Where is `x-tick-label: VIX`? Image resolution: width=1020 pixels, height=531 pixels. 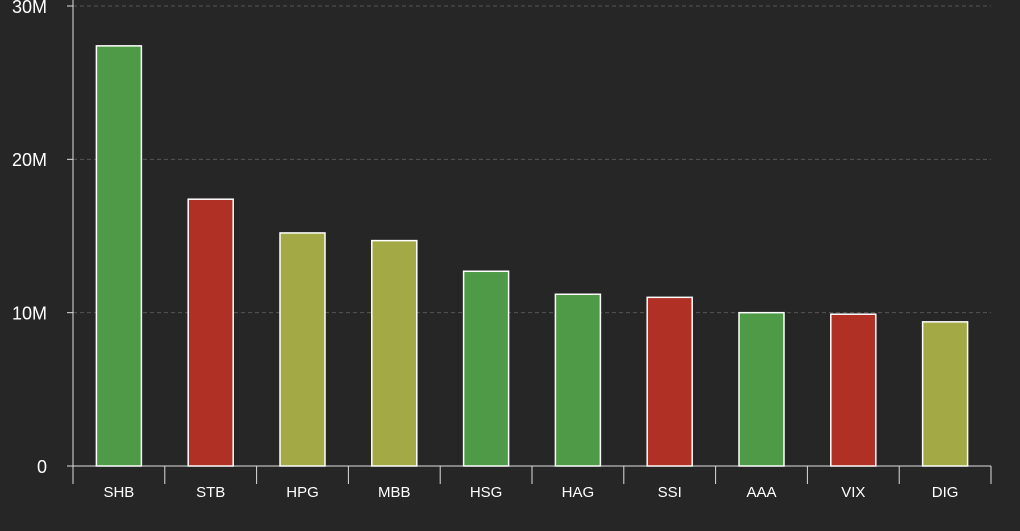
x-tick-label: VIX is located at coordinates (853, 492).